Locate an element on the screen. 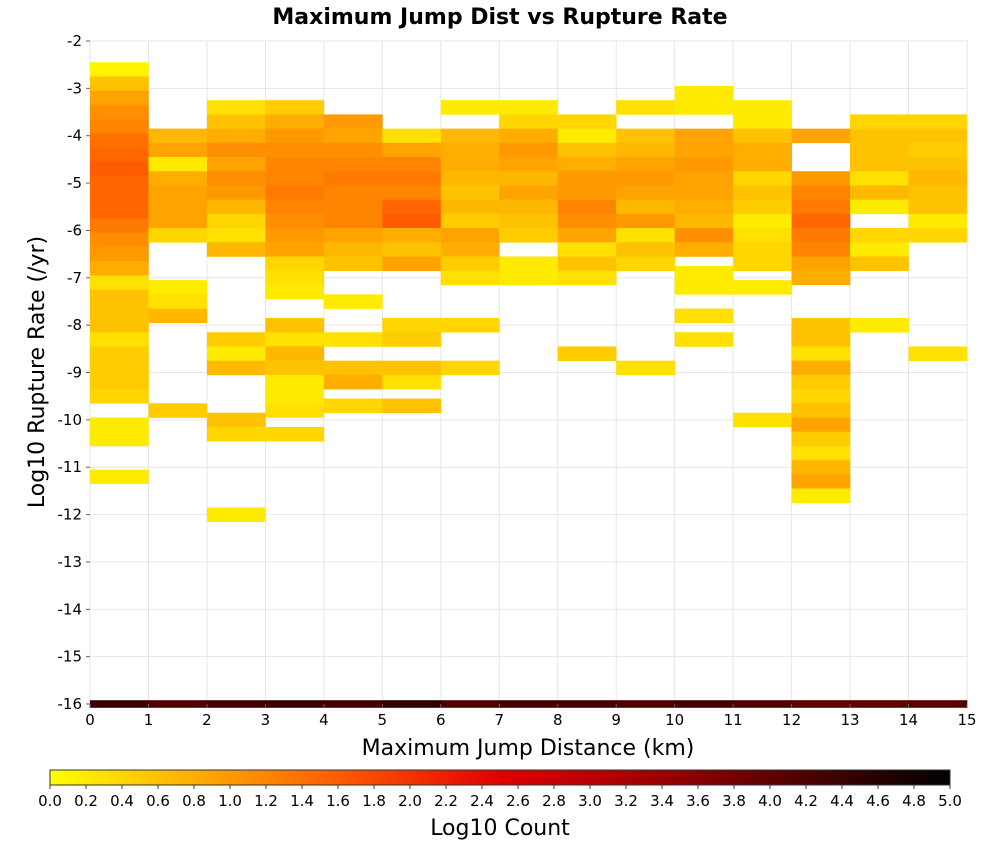 The height and width of the screenshot is (850, 1000). y-tick-label: -6 is located at coordinates (74, 230).